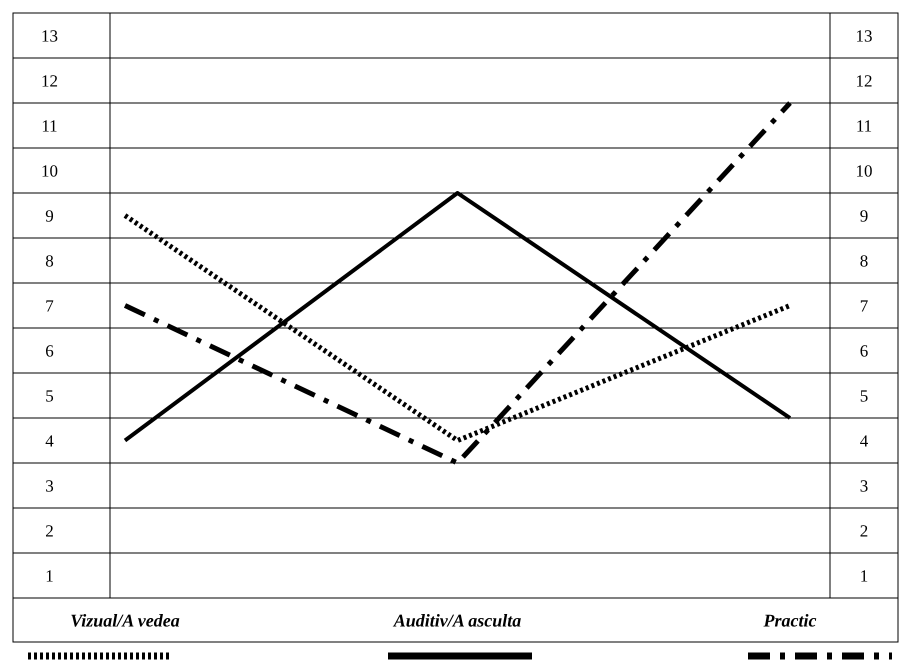 The height and width of the screenshot is (662, 912). Describe the element at coordinates (864, 36) in the screenshot. I see `y2-tick-label: 13` at that location.